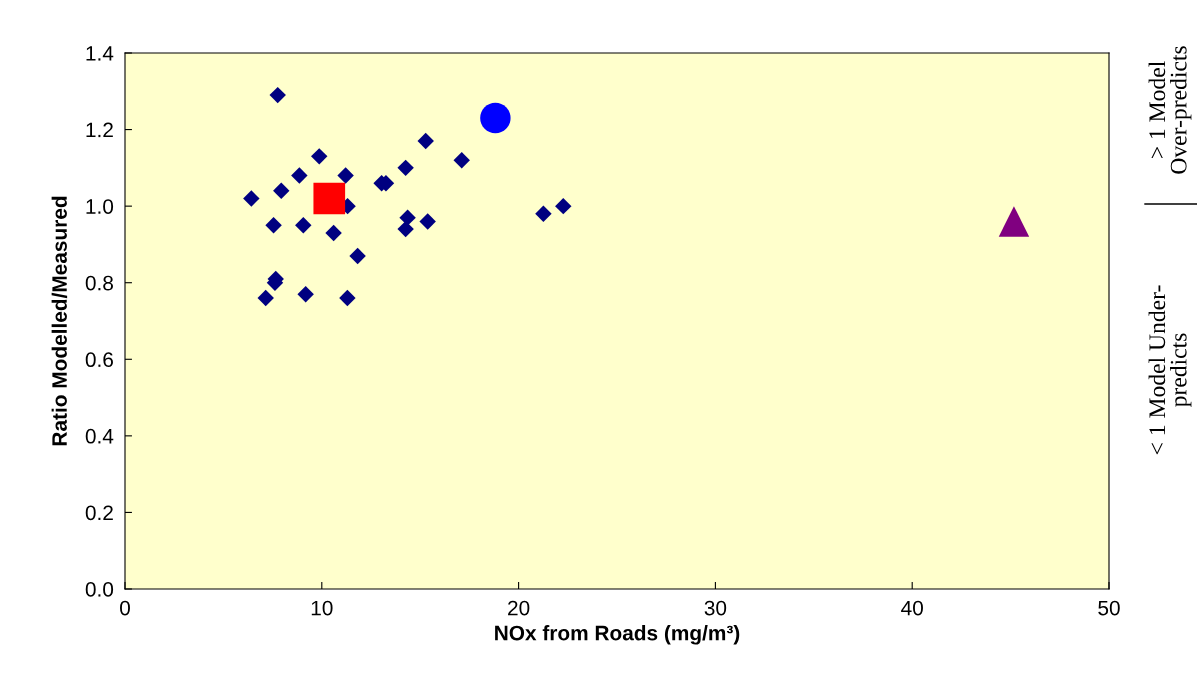 The image size is (1197, 687). I want to click on x-tick-label: 20, so click(519, 608).